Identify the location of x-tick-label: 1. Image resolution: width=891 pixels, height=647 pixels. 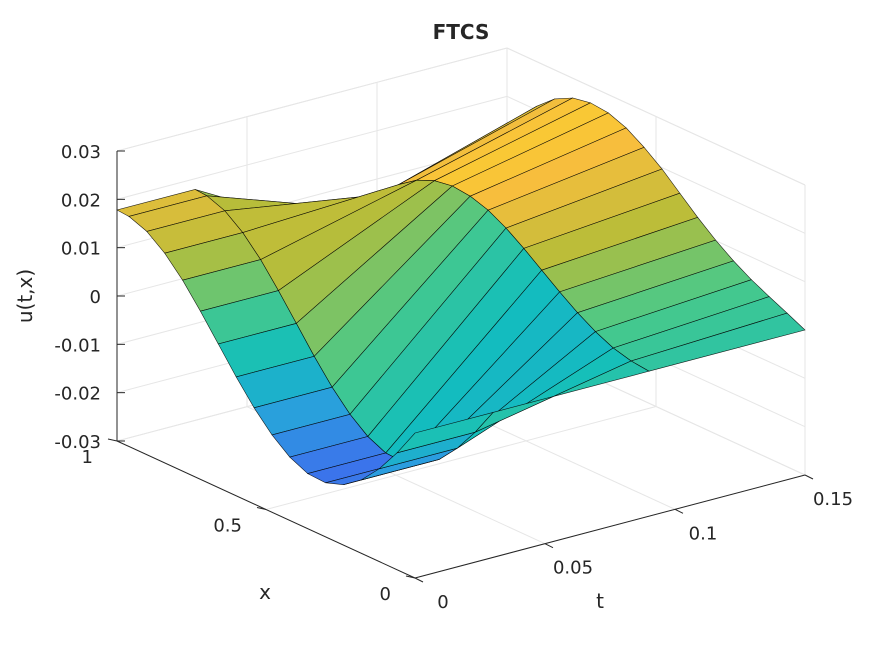
(87, 457).